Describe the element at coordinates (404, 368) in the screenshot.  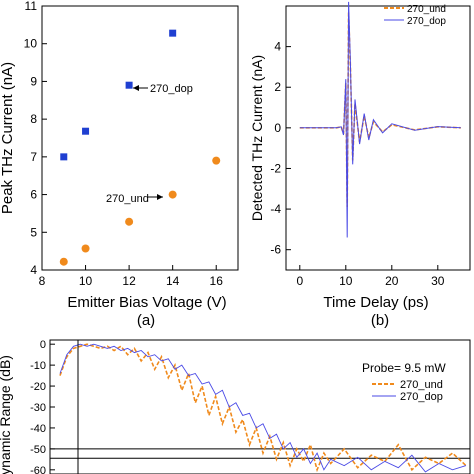
I see `probe-annotation: Probe= 9.5 mW` at that location.